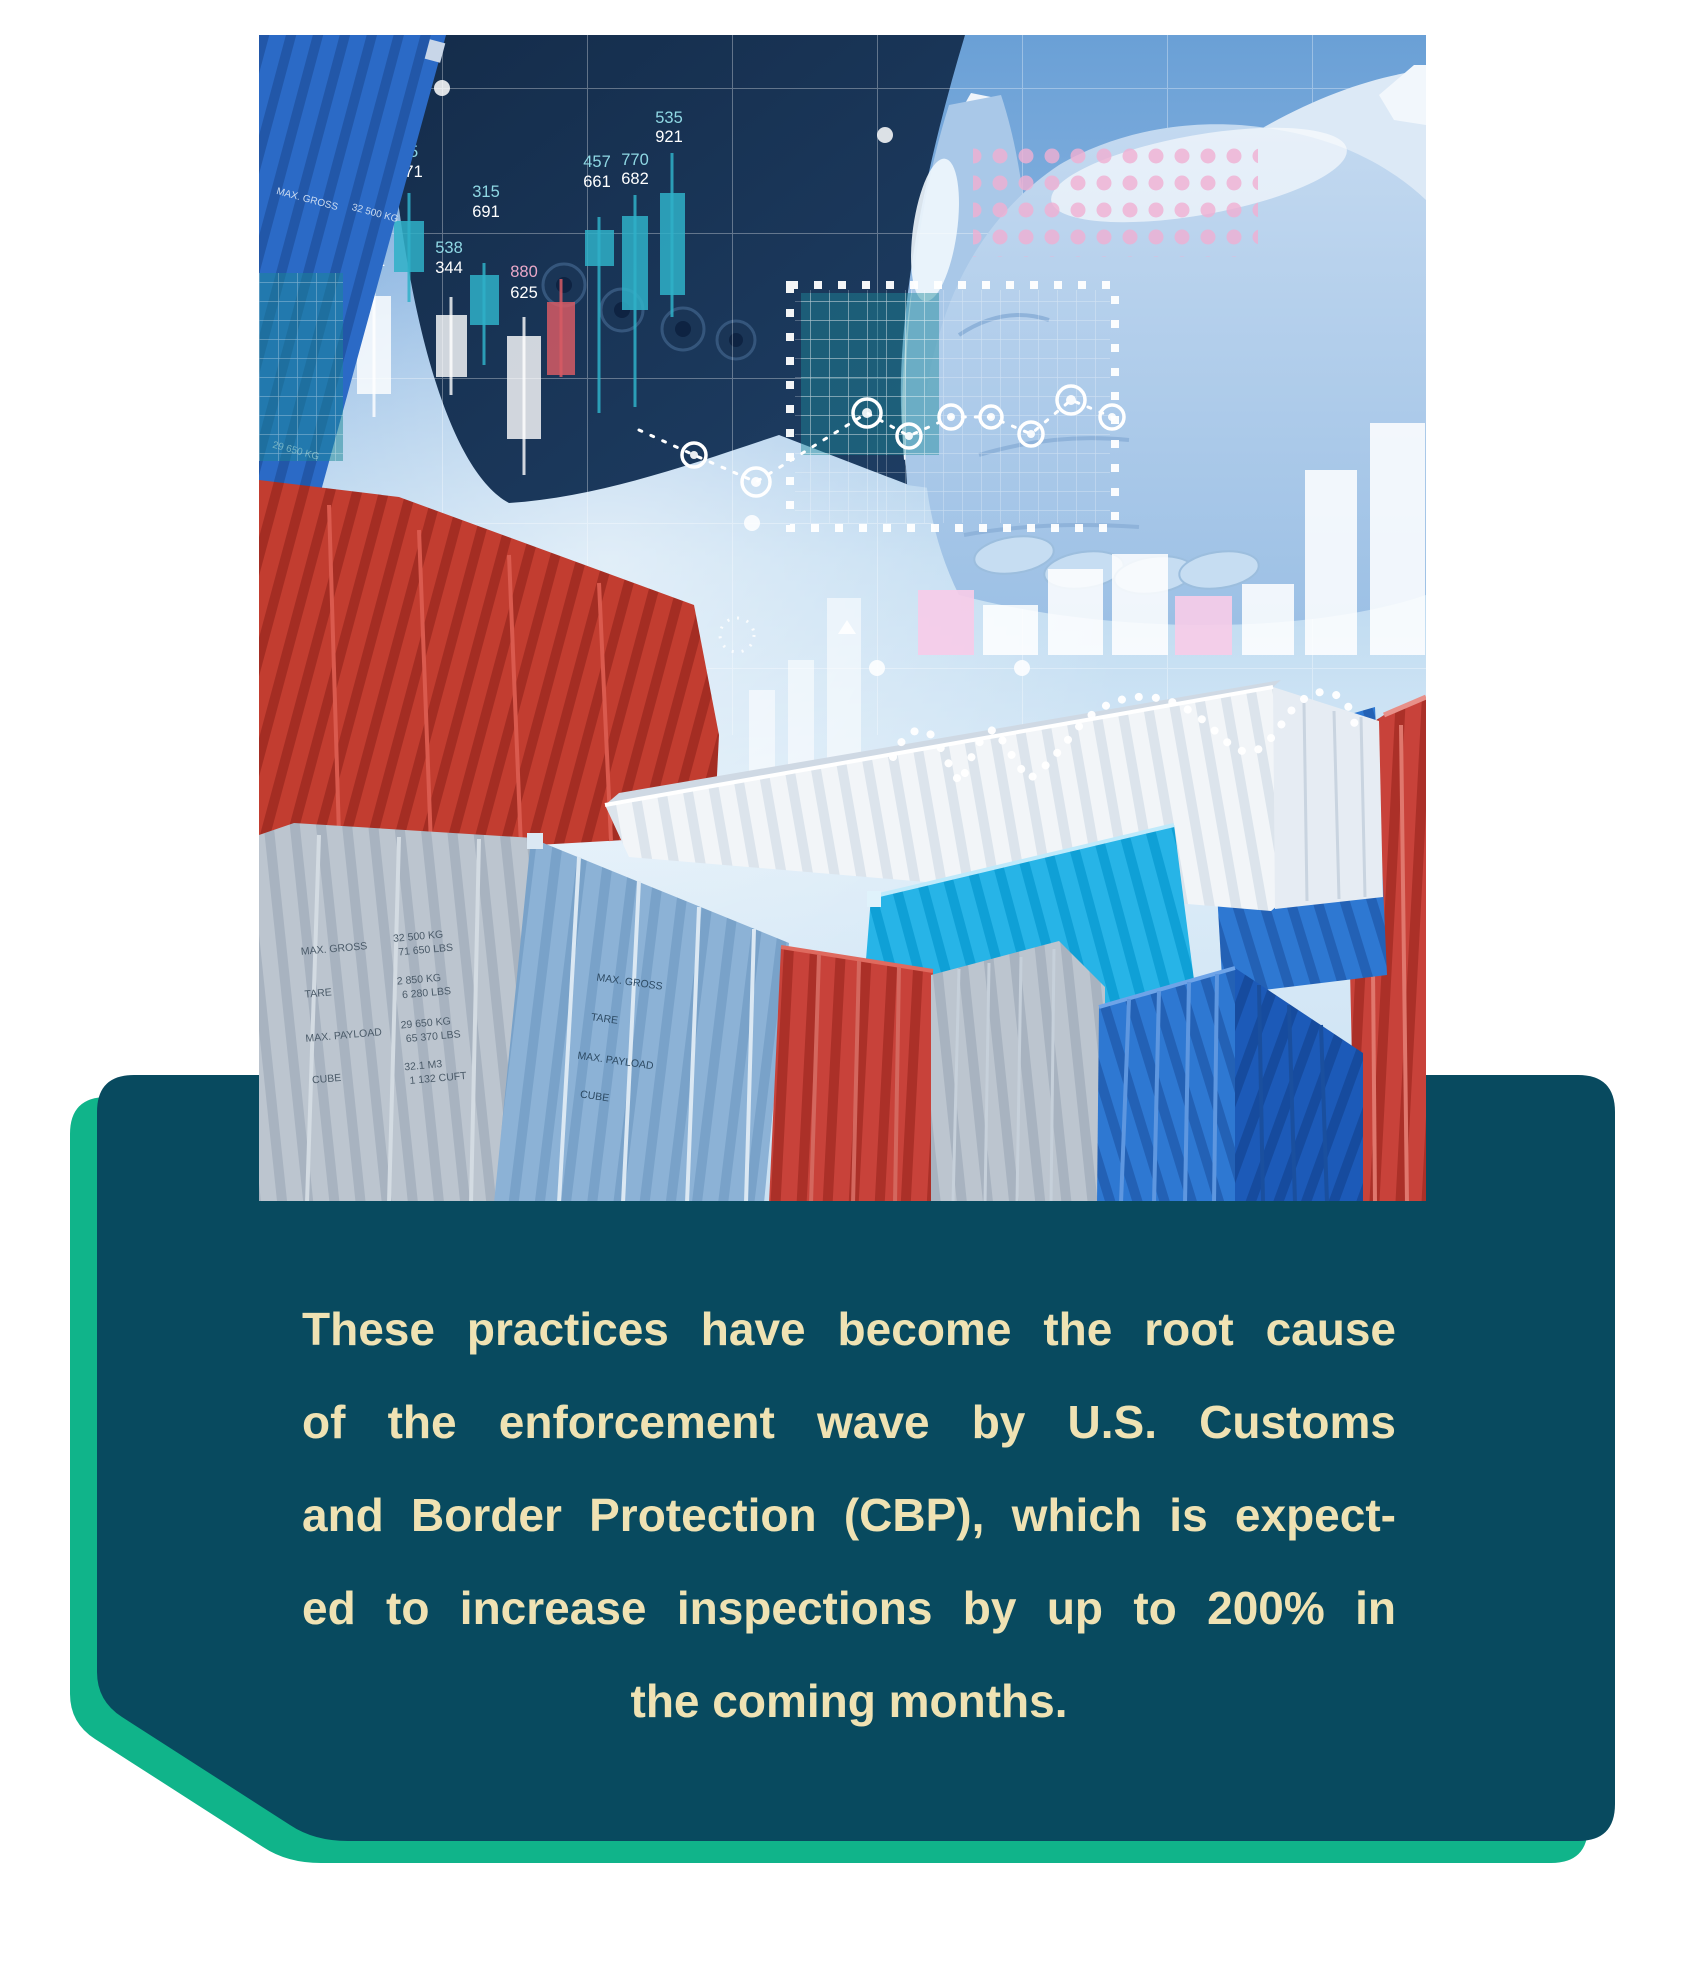 This screenshot has height=1962, width=1688. I want to click on candle-label: 457, so click(597, 162).